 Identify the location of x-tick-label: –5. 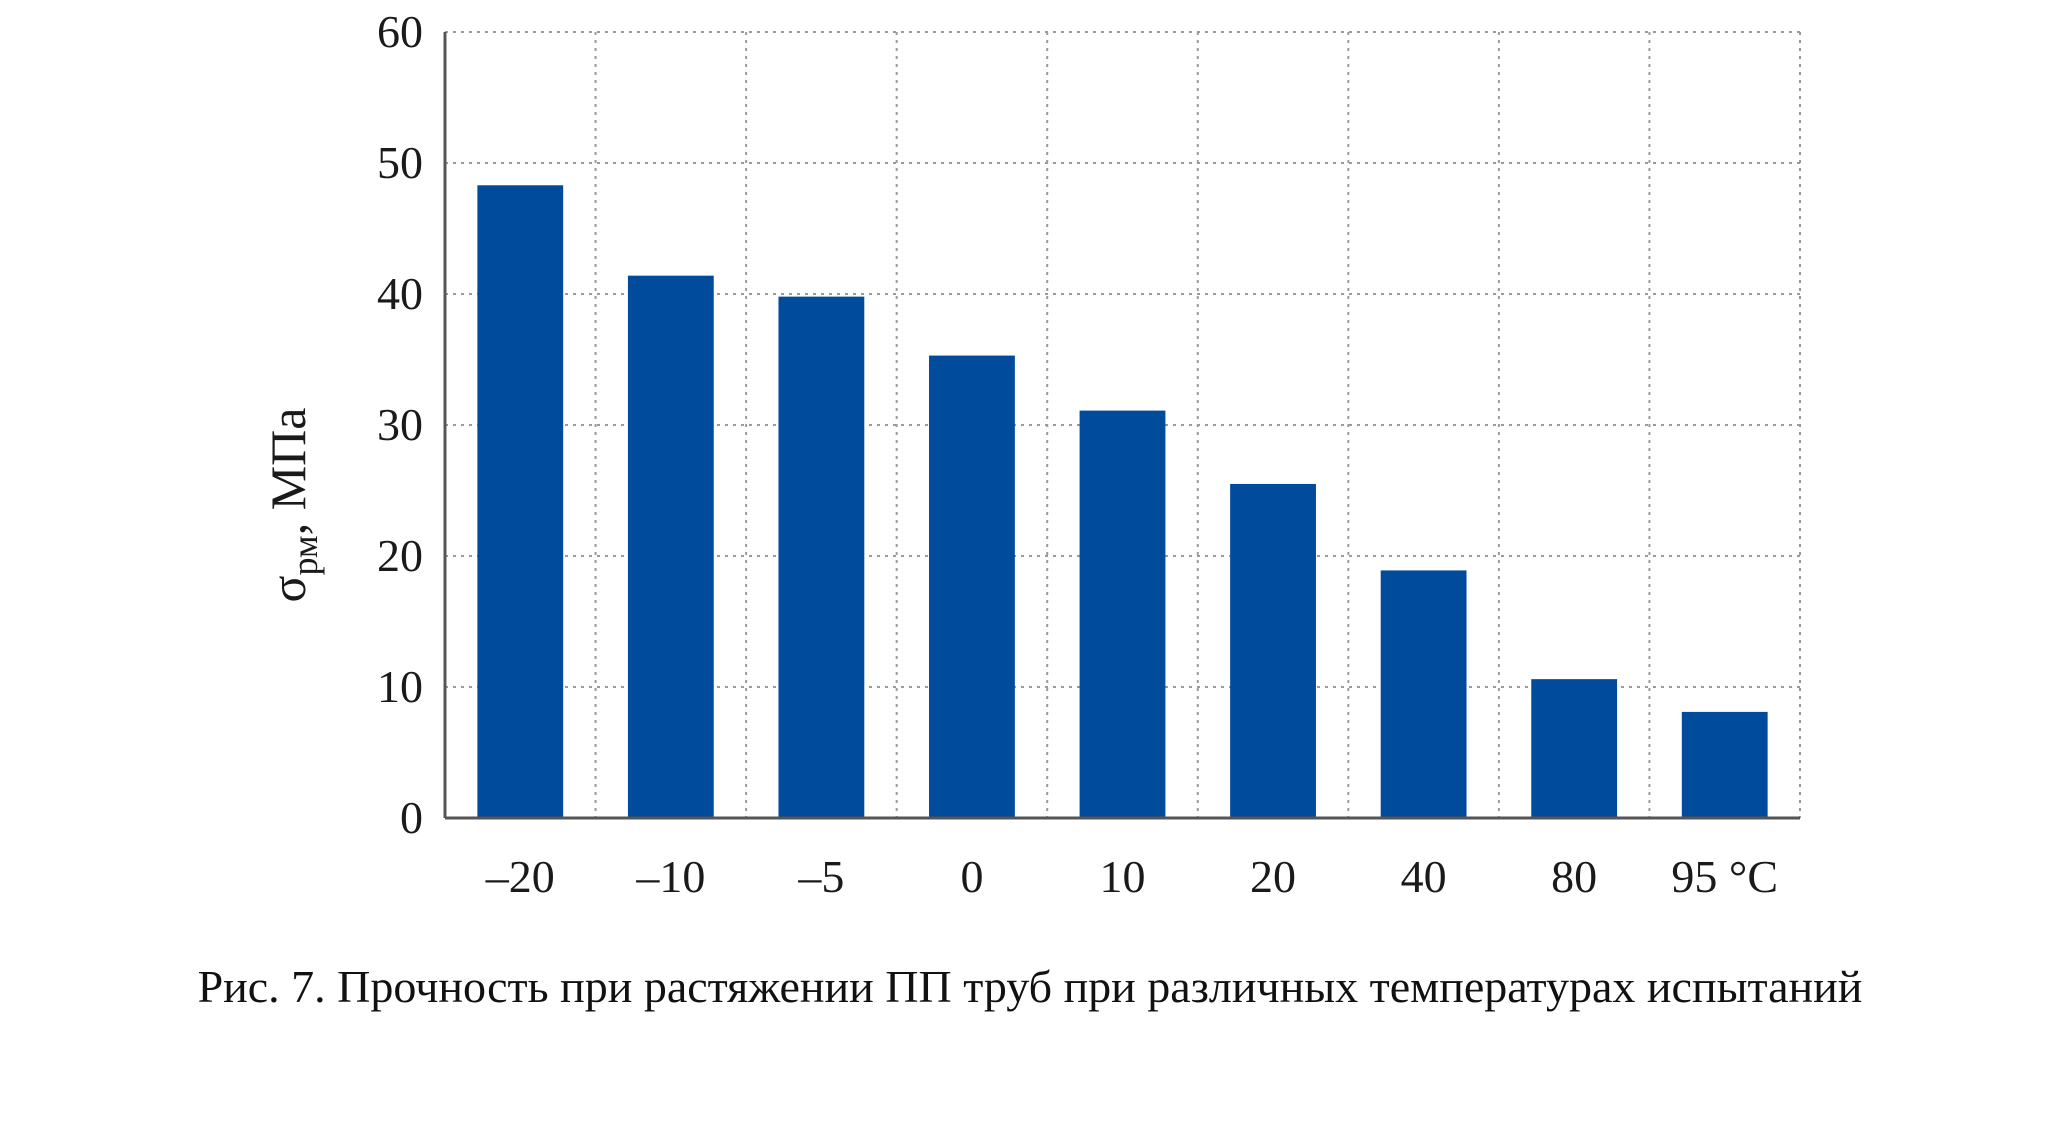
(820, 876).